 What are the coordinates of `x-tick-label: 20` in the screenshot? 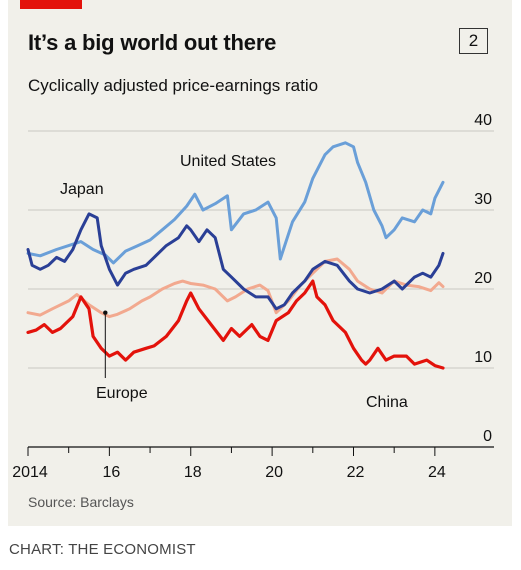 It's located at (274, 472).